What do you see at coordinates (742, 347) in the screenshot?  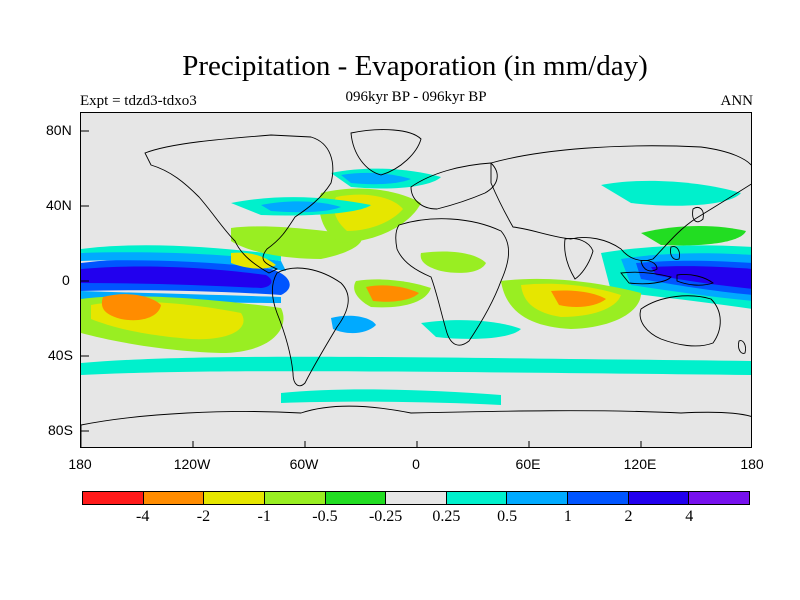 I see `coastline-new-zealand` at bounding box center [742, 347].